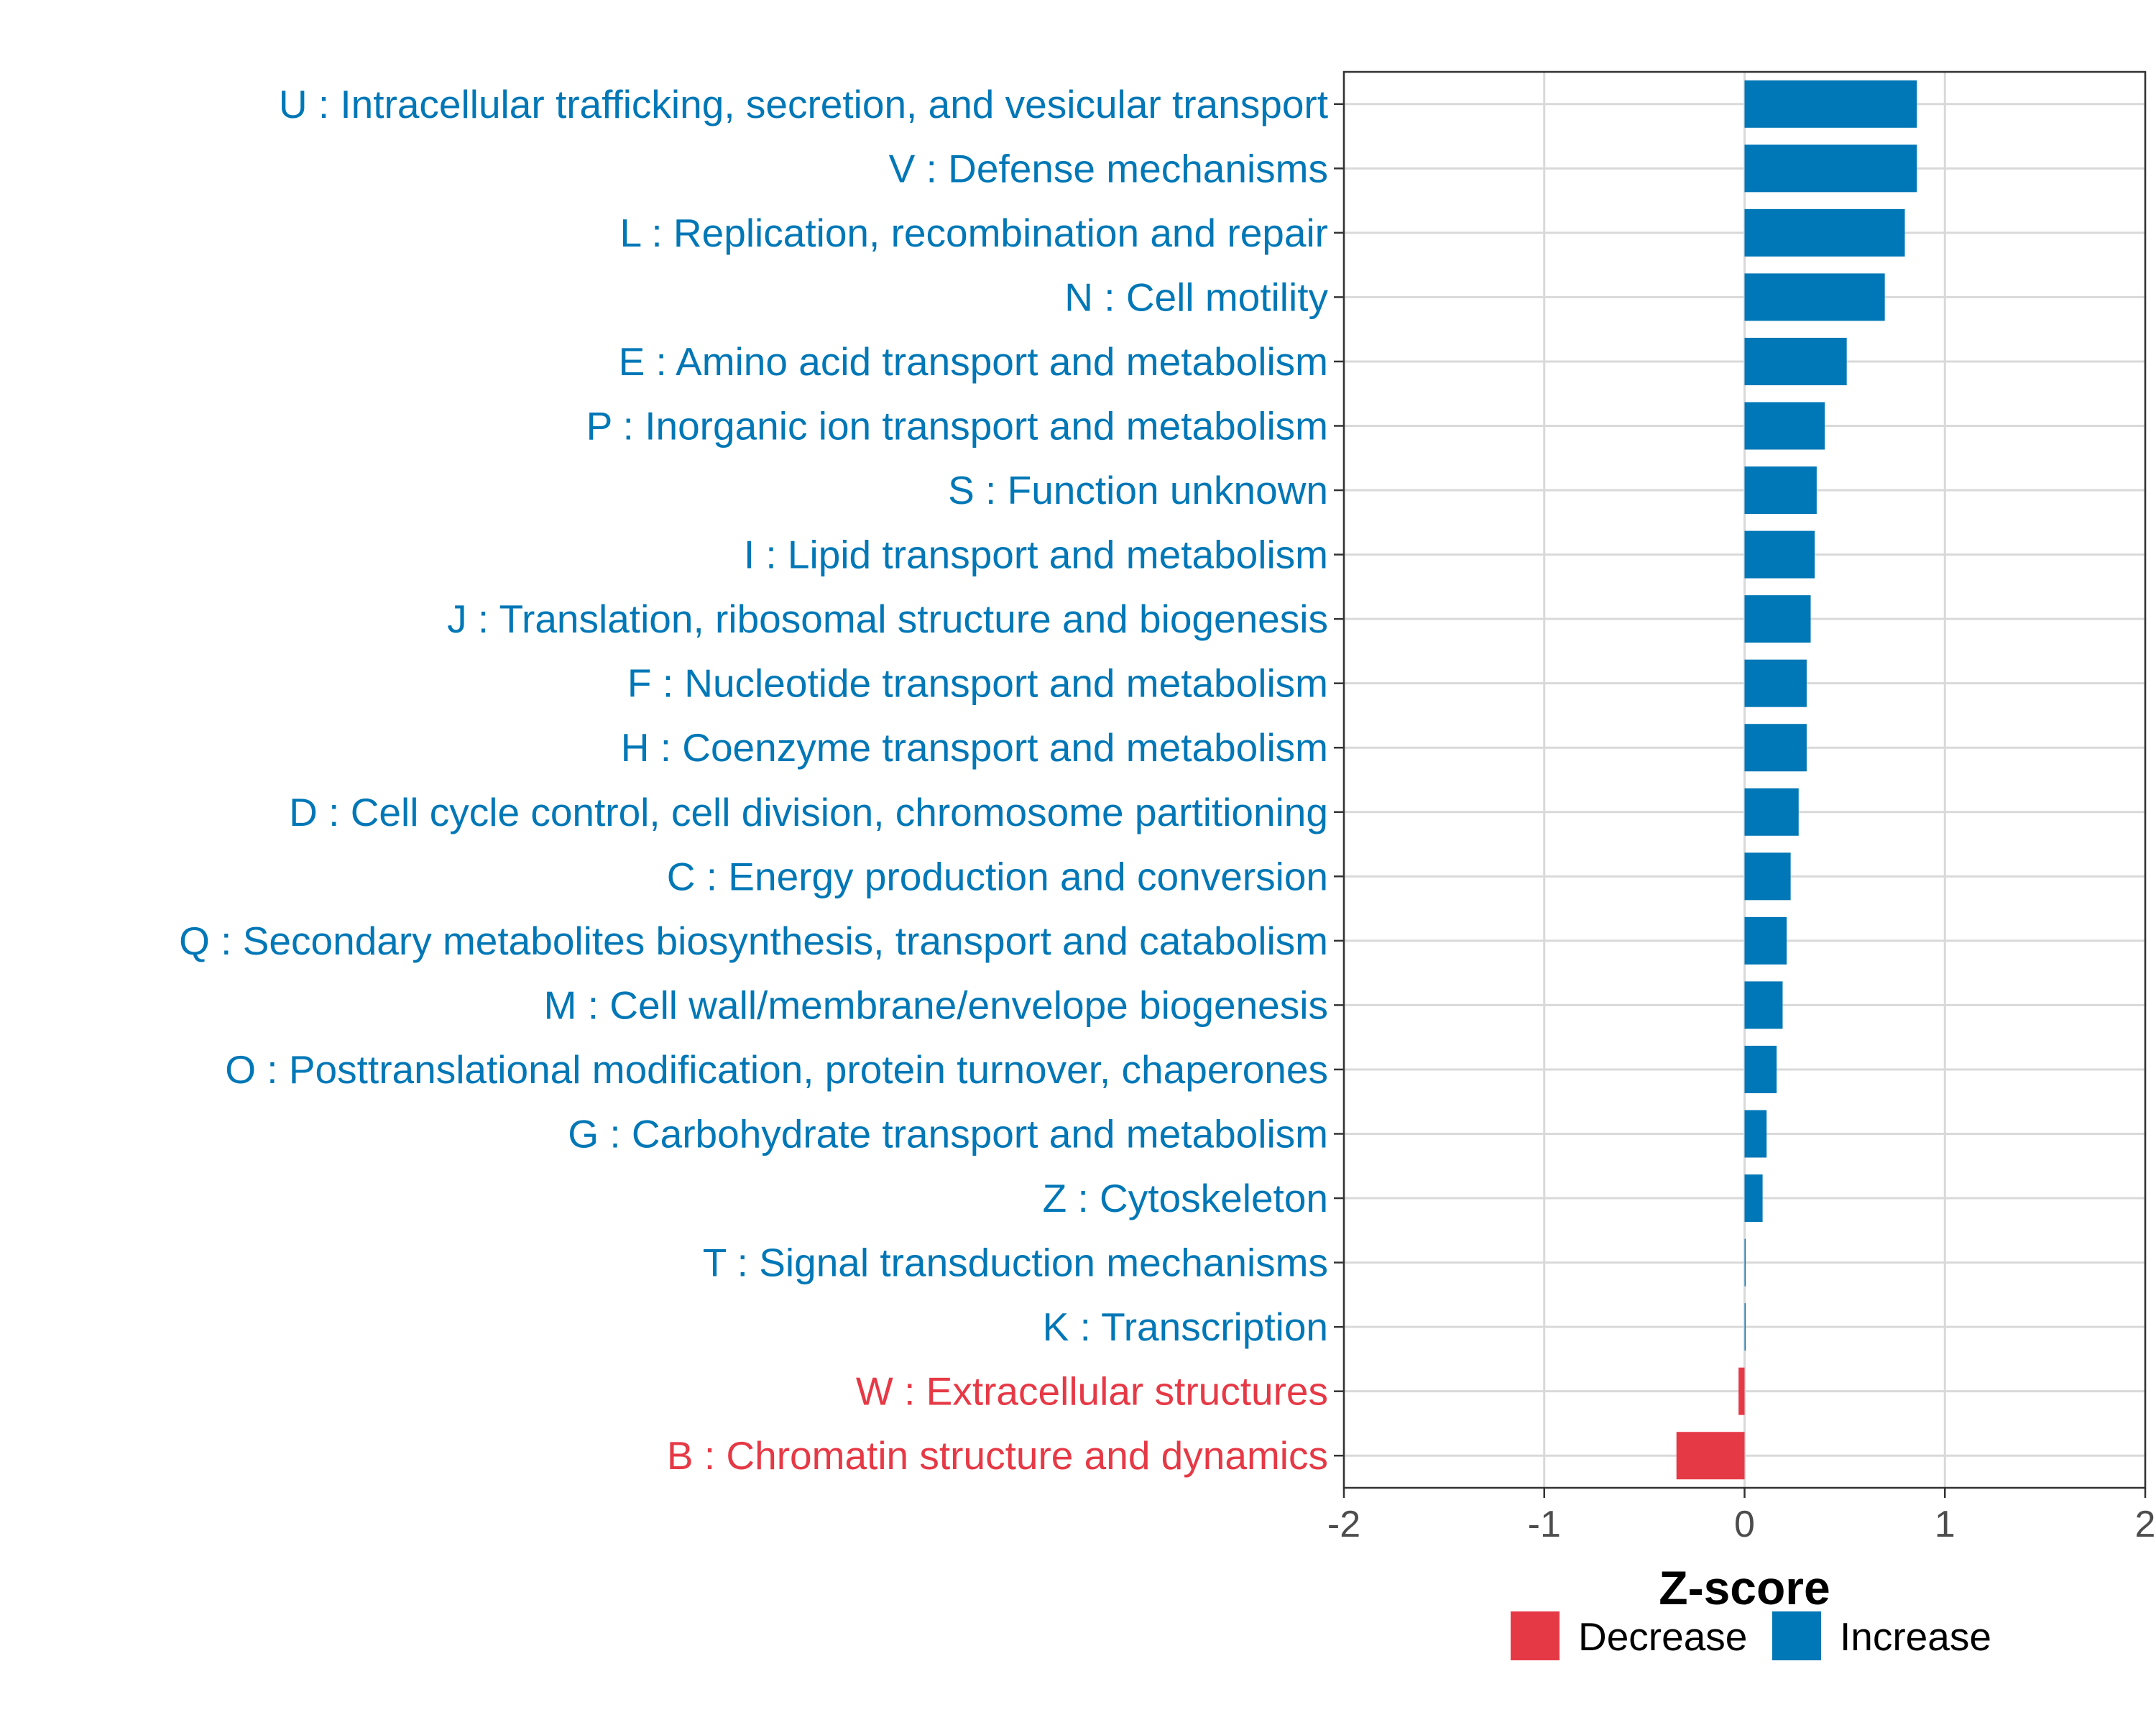 The width and height of the screenshot is (2156, 1725). I want to click on x-tick-label-1: -1, so click(1545, 1524).